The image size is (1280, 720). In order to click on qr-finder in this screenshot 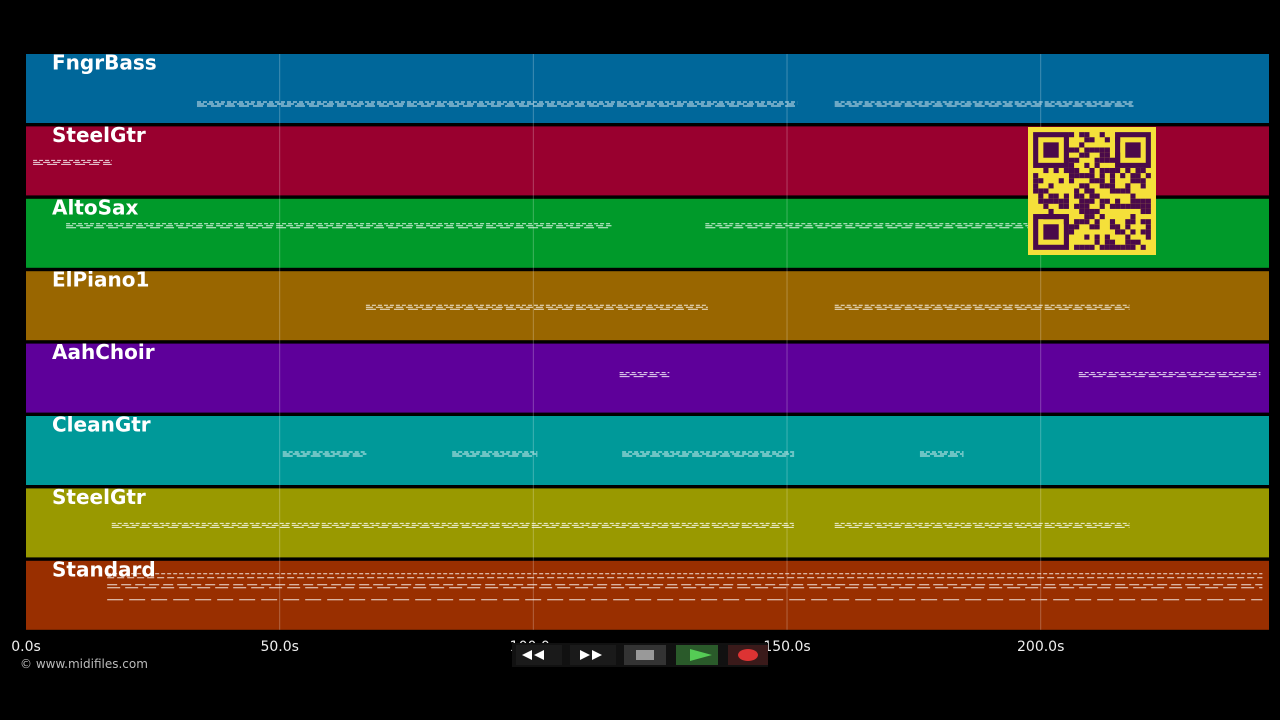, I will do `click(1051, 150)`.